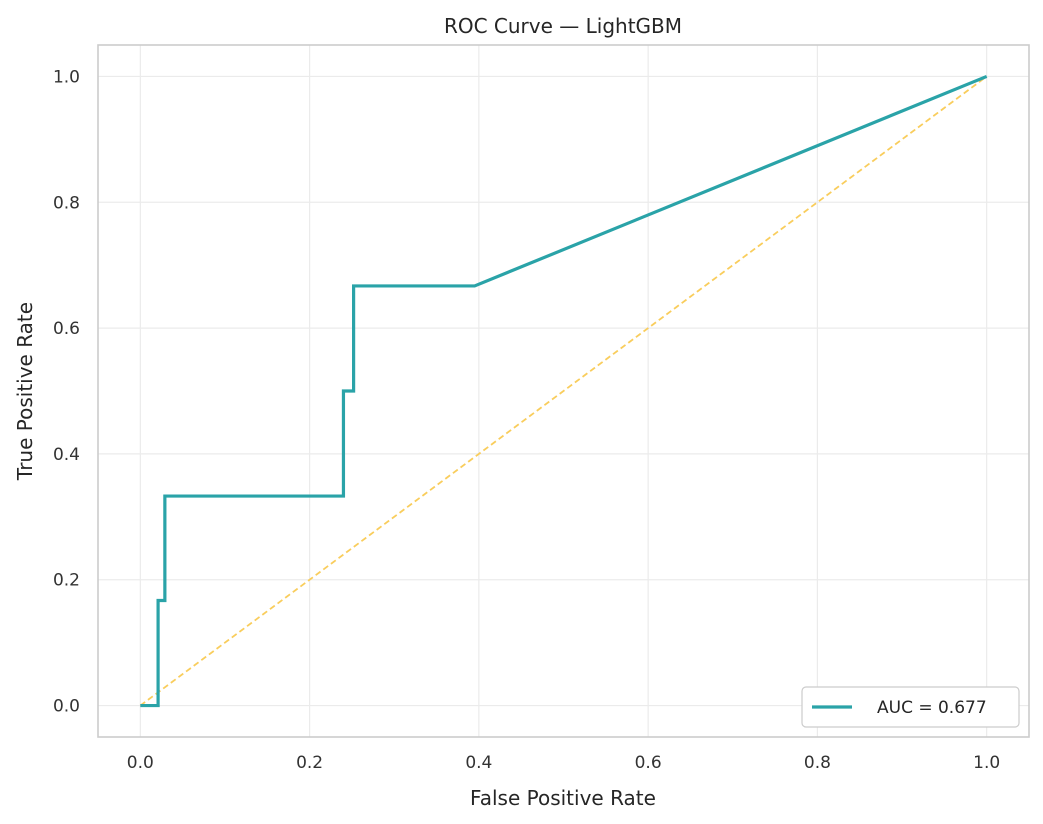  What do you see at coordinates (932, 708) in the screenshot?
I see `legend-entry-label: AUC = 0.677` at bounding box center [932, 708].